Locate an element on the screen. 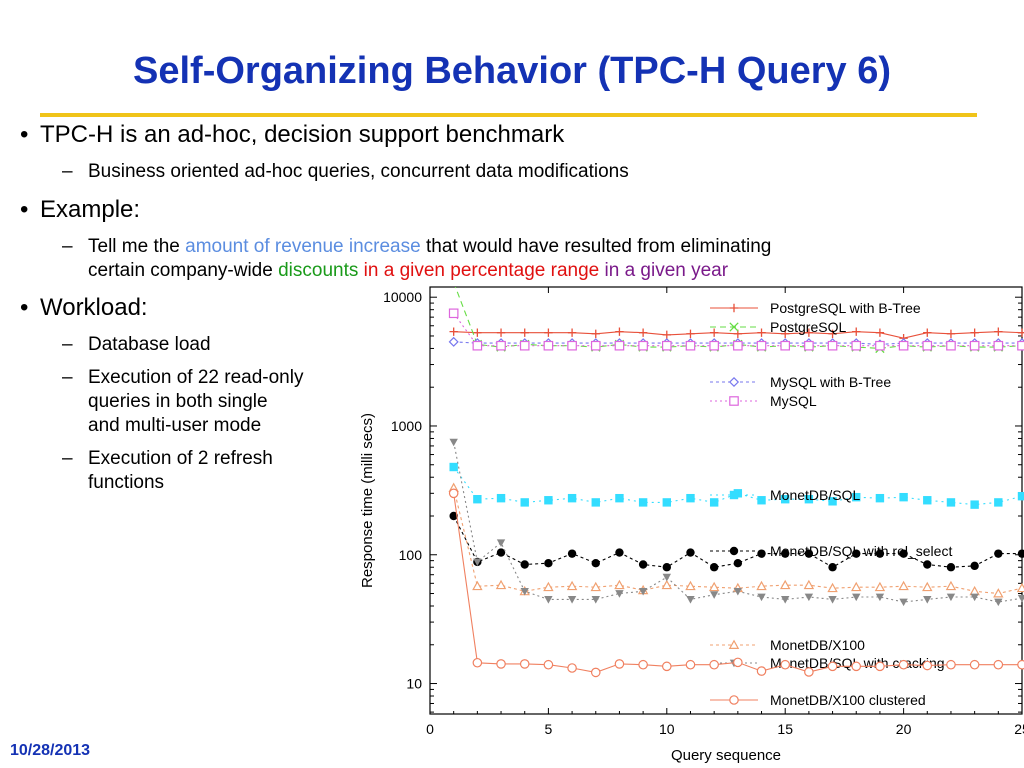 The width and height of the screenshot is (1024, 768). legend-label-monetdb-x100: MonetDB/X100 is located at coordinates (817, 645).